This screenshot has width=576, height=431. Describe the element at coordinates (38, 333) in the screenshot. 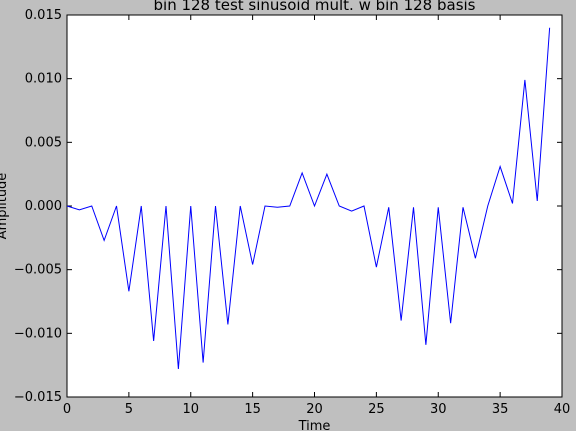

I see `y-tick-label: −0.010` at that location.